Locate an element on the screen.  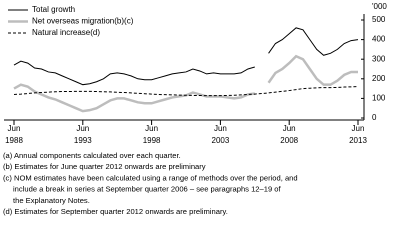
footnote: the Explanatory Notes. is located at coordinates (51, 200).